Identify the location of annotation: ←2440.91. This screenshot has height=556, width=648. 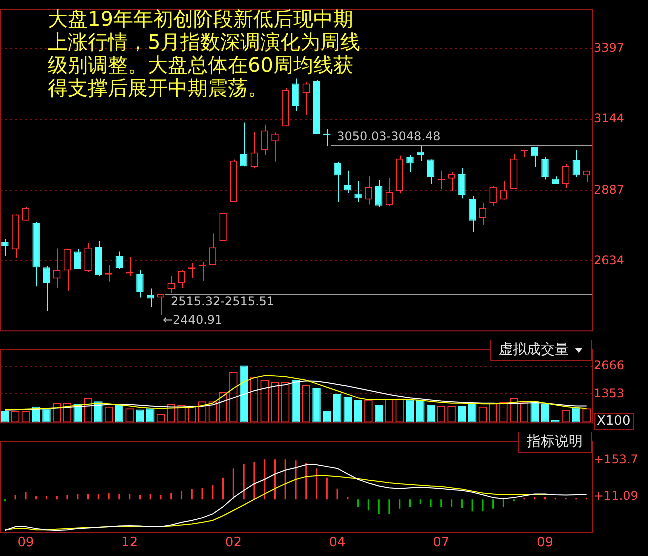
(192, 320).